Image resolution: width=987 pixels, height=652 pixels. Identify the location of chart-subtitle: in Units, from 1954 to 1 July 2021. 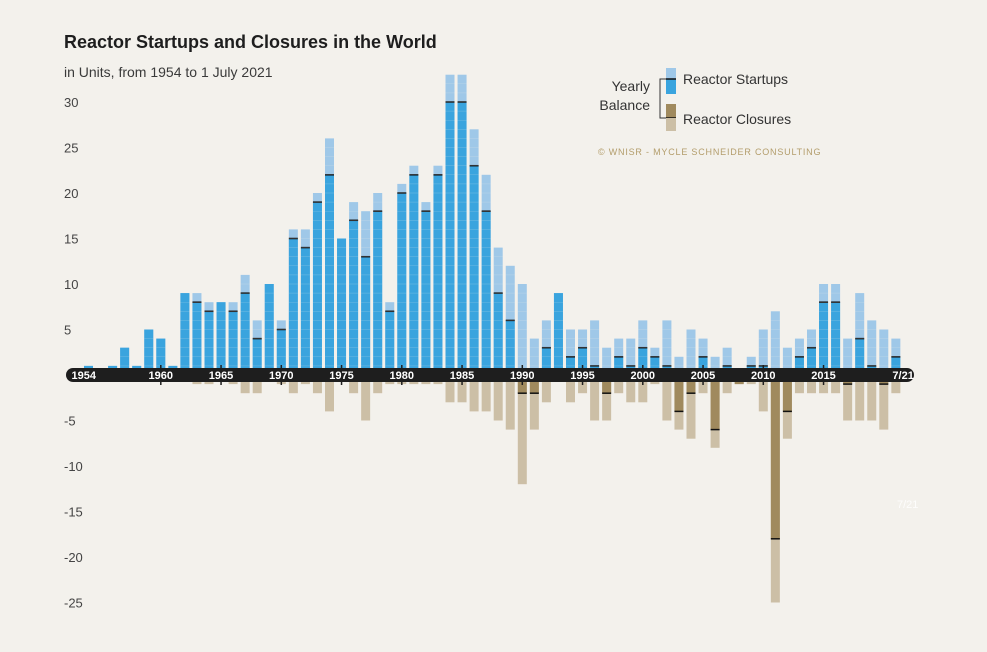
(168, 72).